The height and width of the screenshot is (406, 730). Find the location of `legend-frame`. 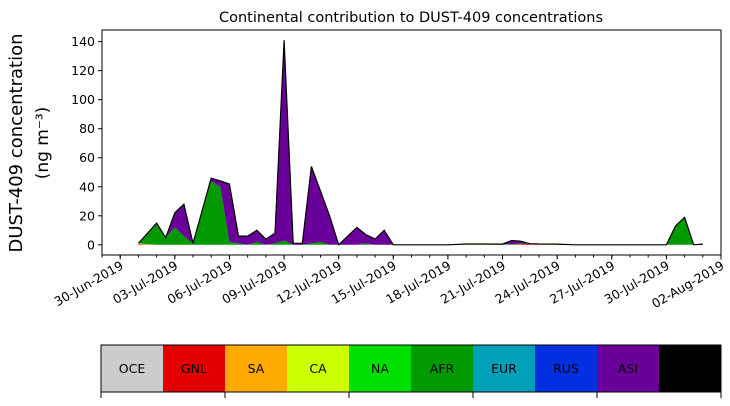

legend-frame is located at coordinates (411, 368).